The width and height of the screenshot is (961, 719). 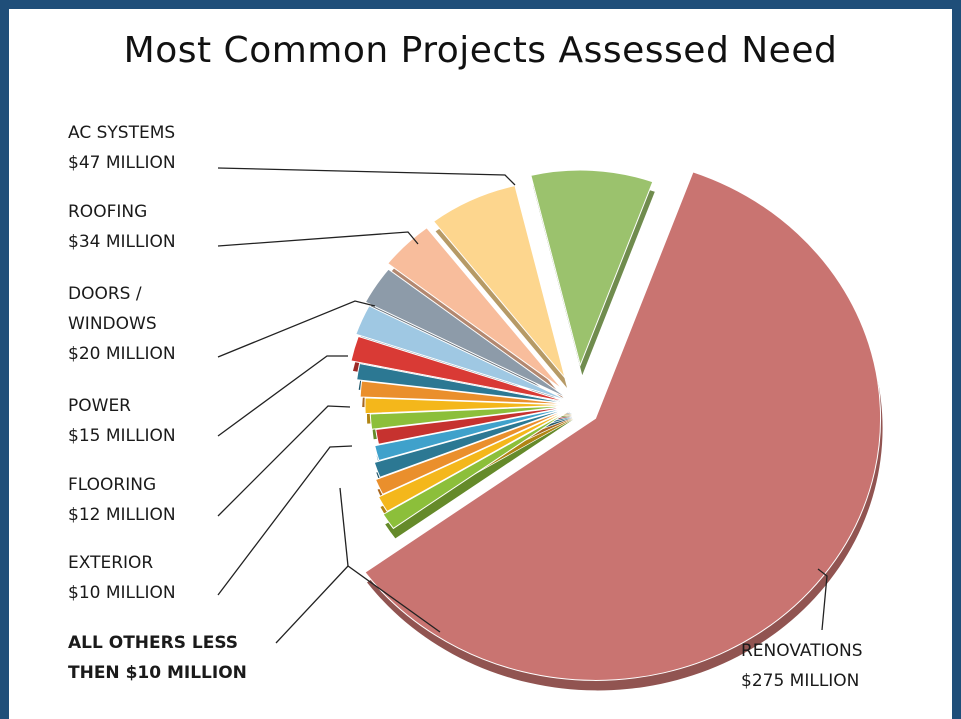 I want to click on leader-roofing, so click(x=318, y=239).